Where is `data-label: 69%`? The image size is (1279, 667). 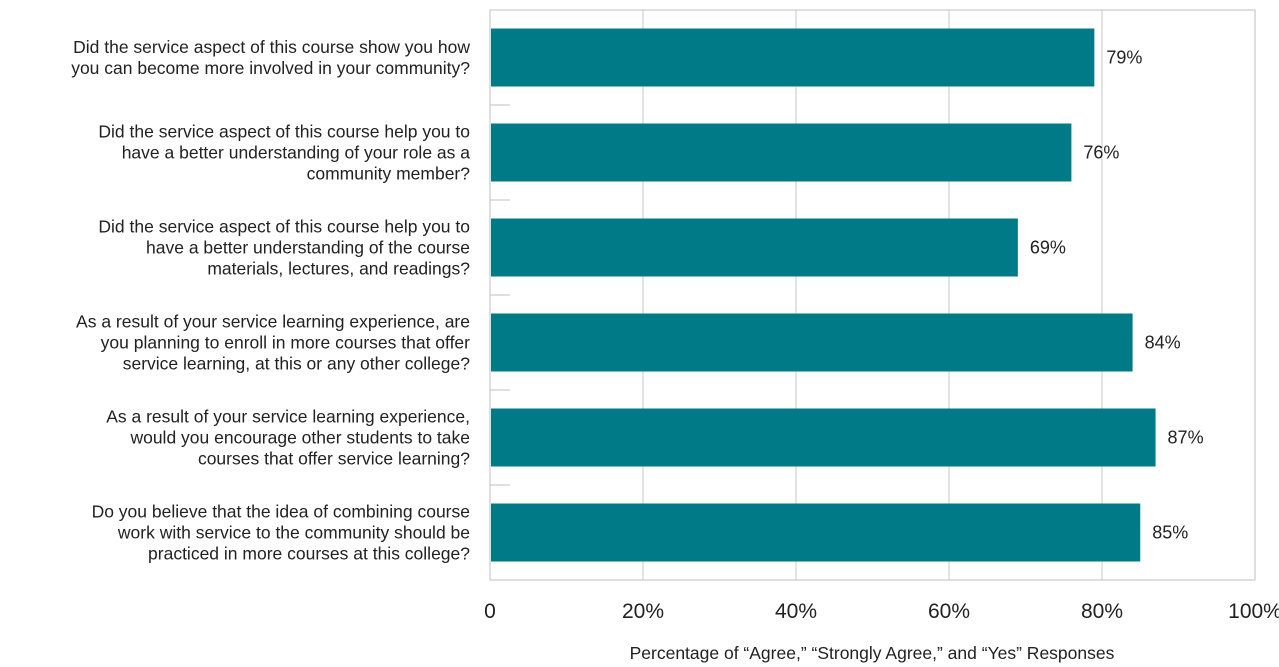
data-label: 69% is located at coordinates (1048, 248).